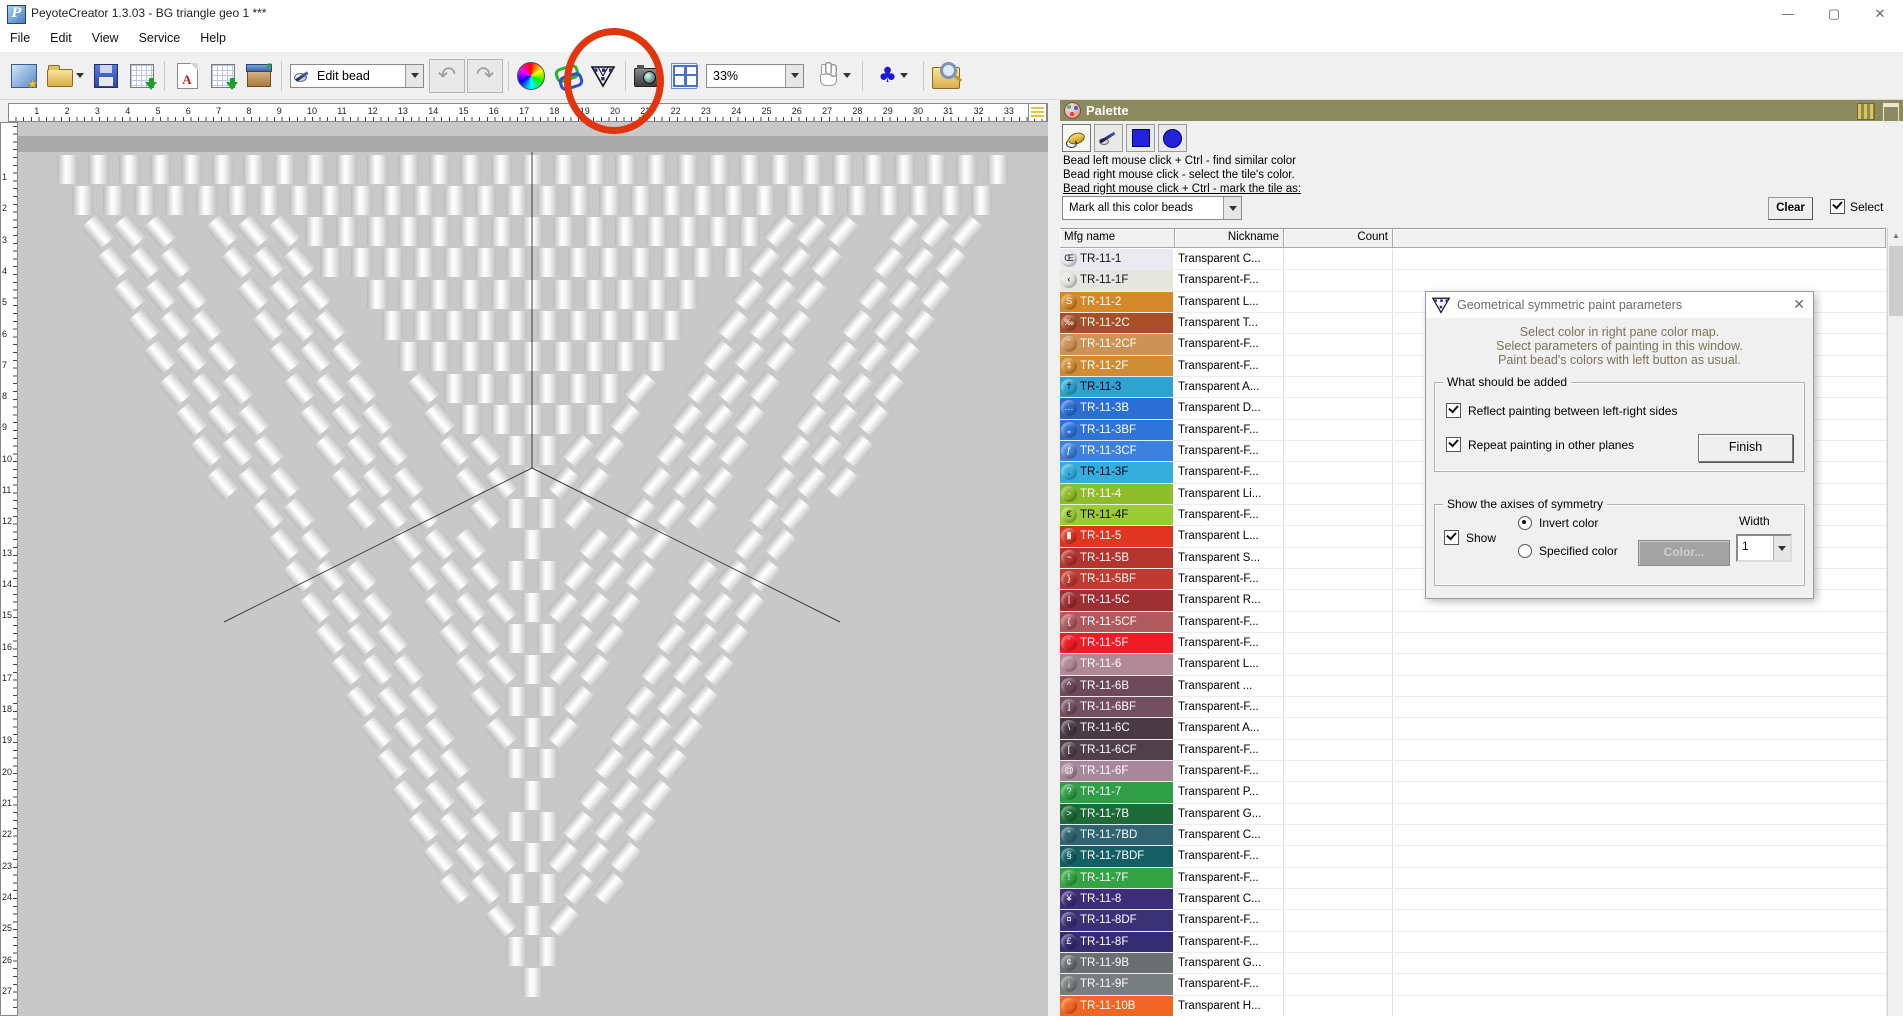  What do you see at coordinates (1568, 551) in the screenshot?
I see `specified-color-radio-row: Specified color` at bounding box center [1568, 551].